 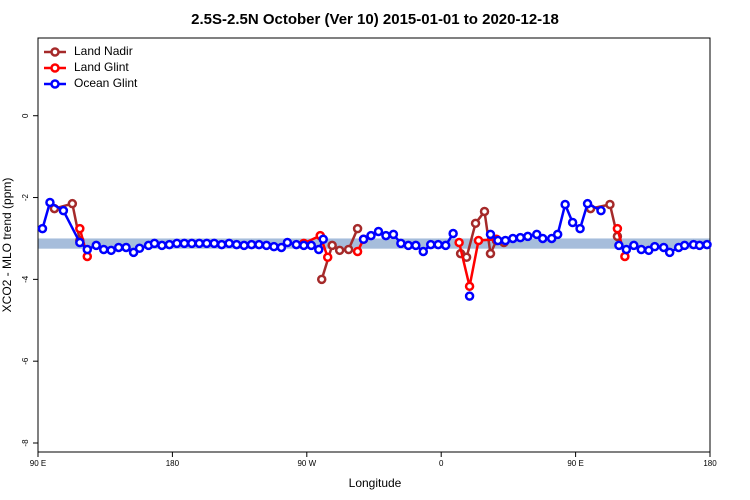 What do you see at coordinates (25, 115) in the screenshot?
I see `y-tick-label: 0` at bounding box center [25, 115].